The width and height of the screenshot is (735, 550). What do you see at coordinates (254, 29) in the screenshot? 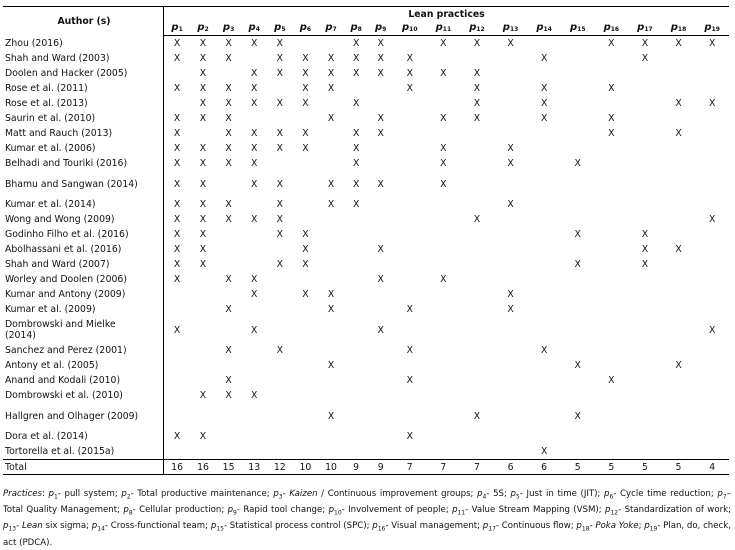
I see `practice-header-p4: p4` at bounding box center [254, 29].